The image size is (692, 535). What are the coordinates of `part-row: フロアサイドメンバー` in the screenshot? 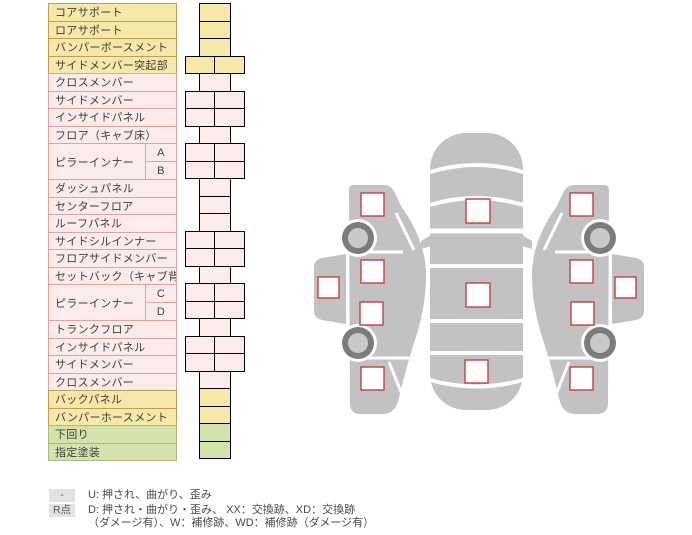 It's located at (112, 258).